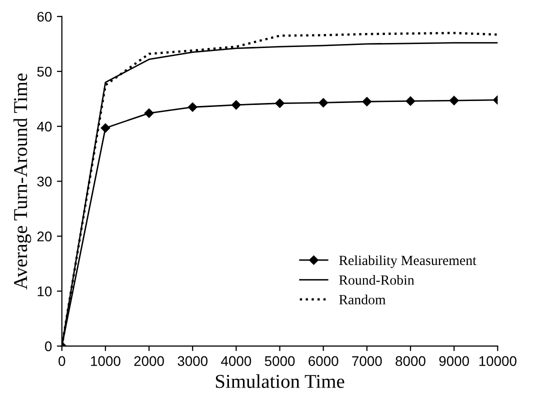 The height and width of the screenshot is (412, 538). What do you see at coordinates (407, 261) in the screenshot?
I see `legend-label: Reliability Measurement` at bounding box center [407, 261].